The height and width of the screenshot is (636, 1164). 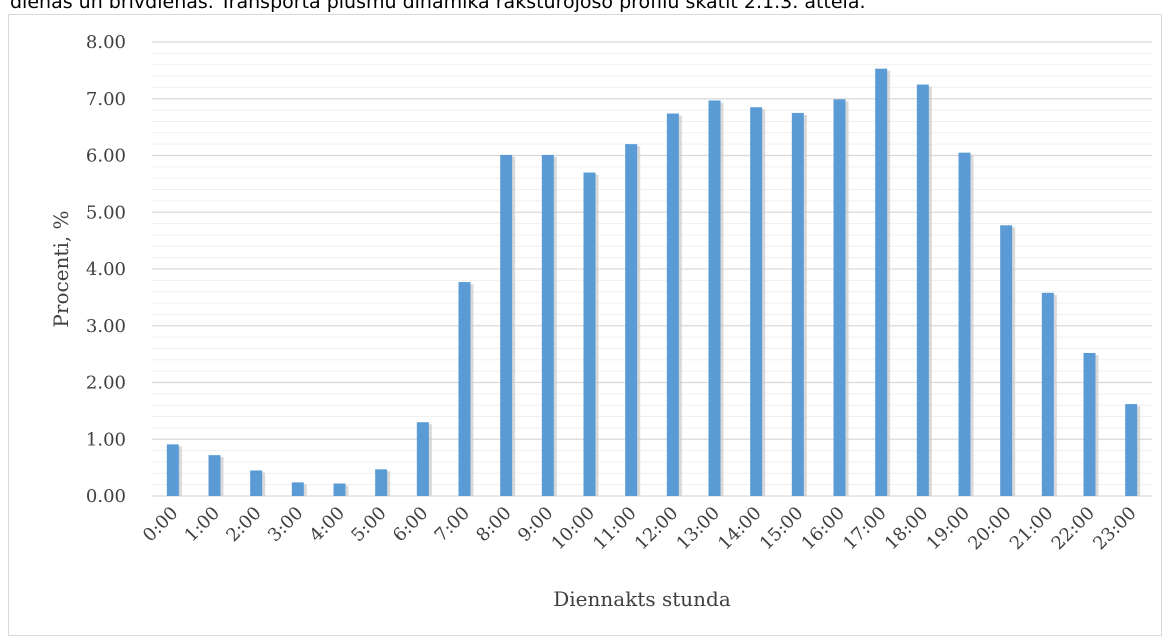 I want to click on x-tick-label: 16:00, so click(x=824, y=529).